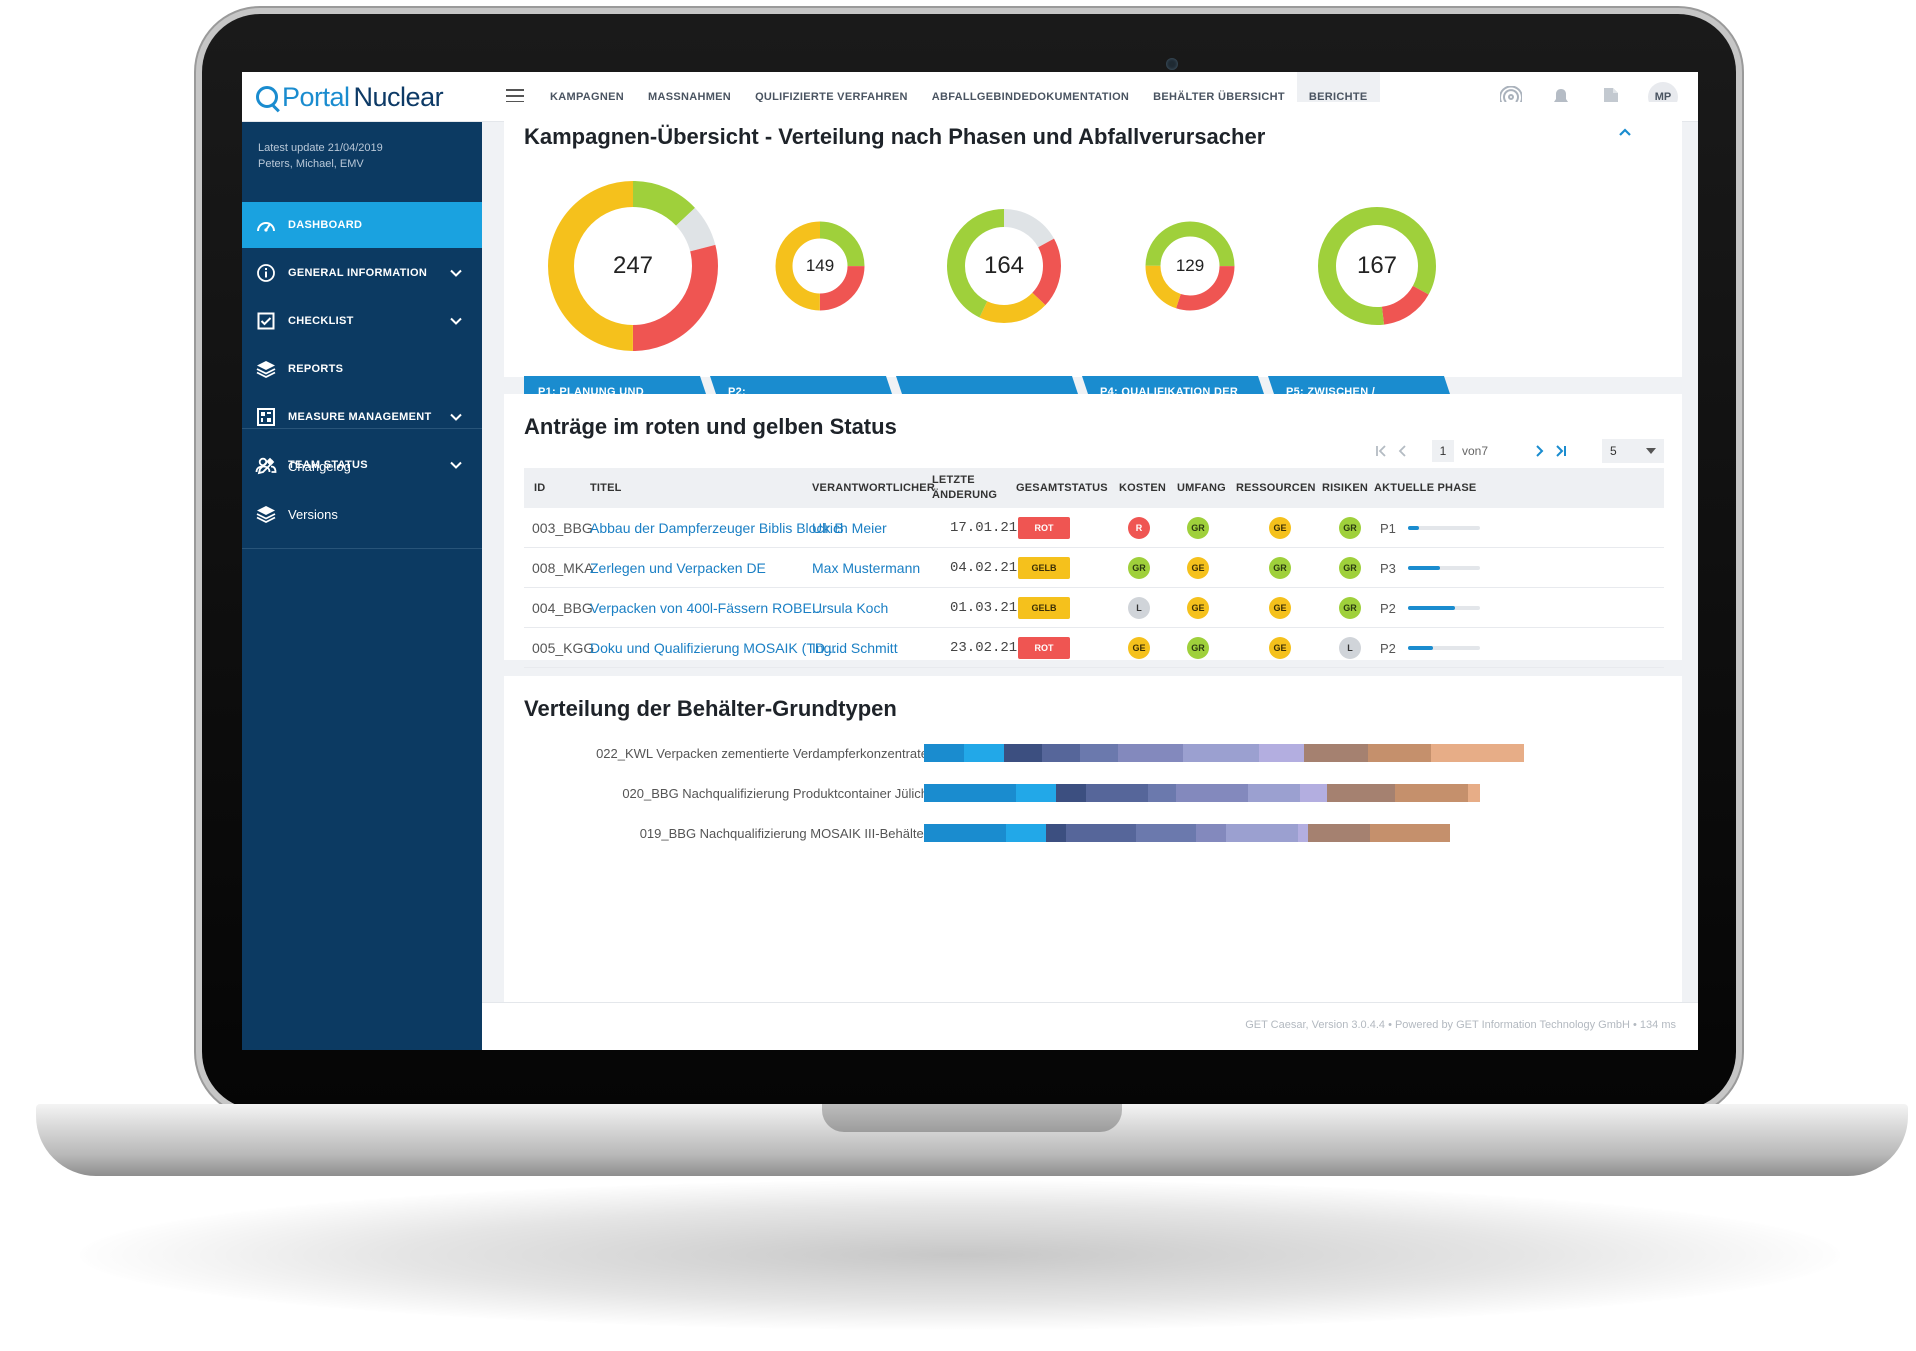  I want to click on sidebar-item-general-information: GENERAL INFORMATION, so click(362, 273).